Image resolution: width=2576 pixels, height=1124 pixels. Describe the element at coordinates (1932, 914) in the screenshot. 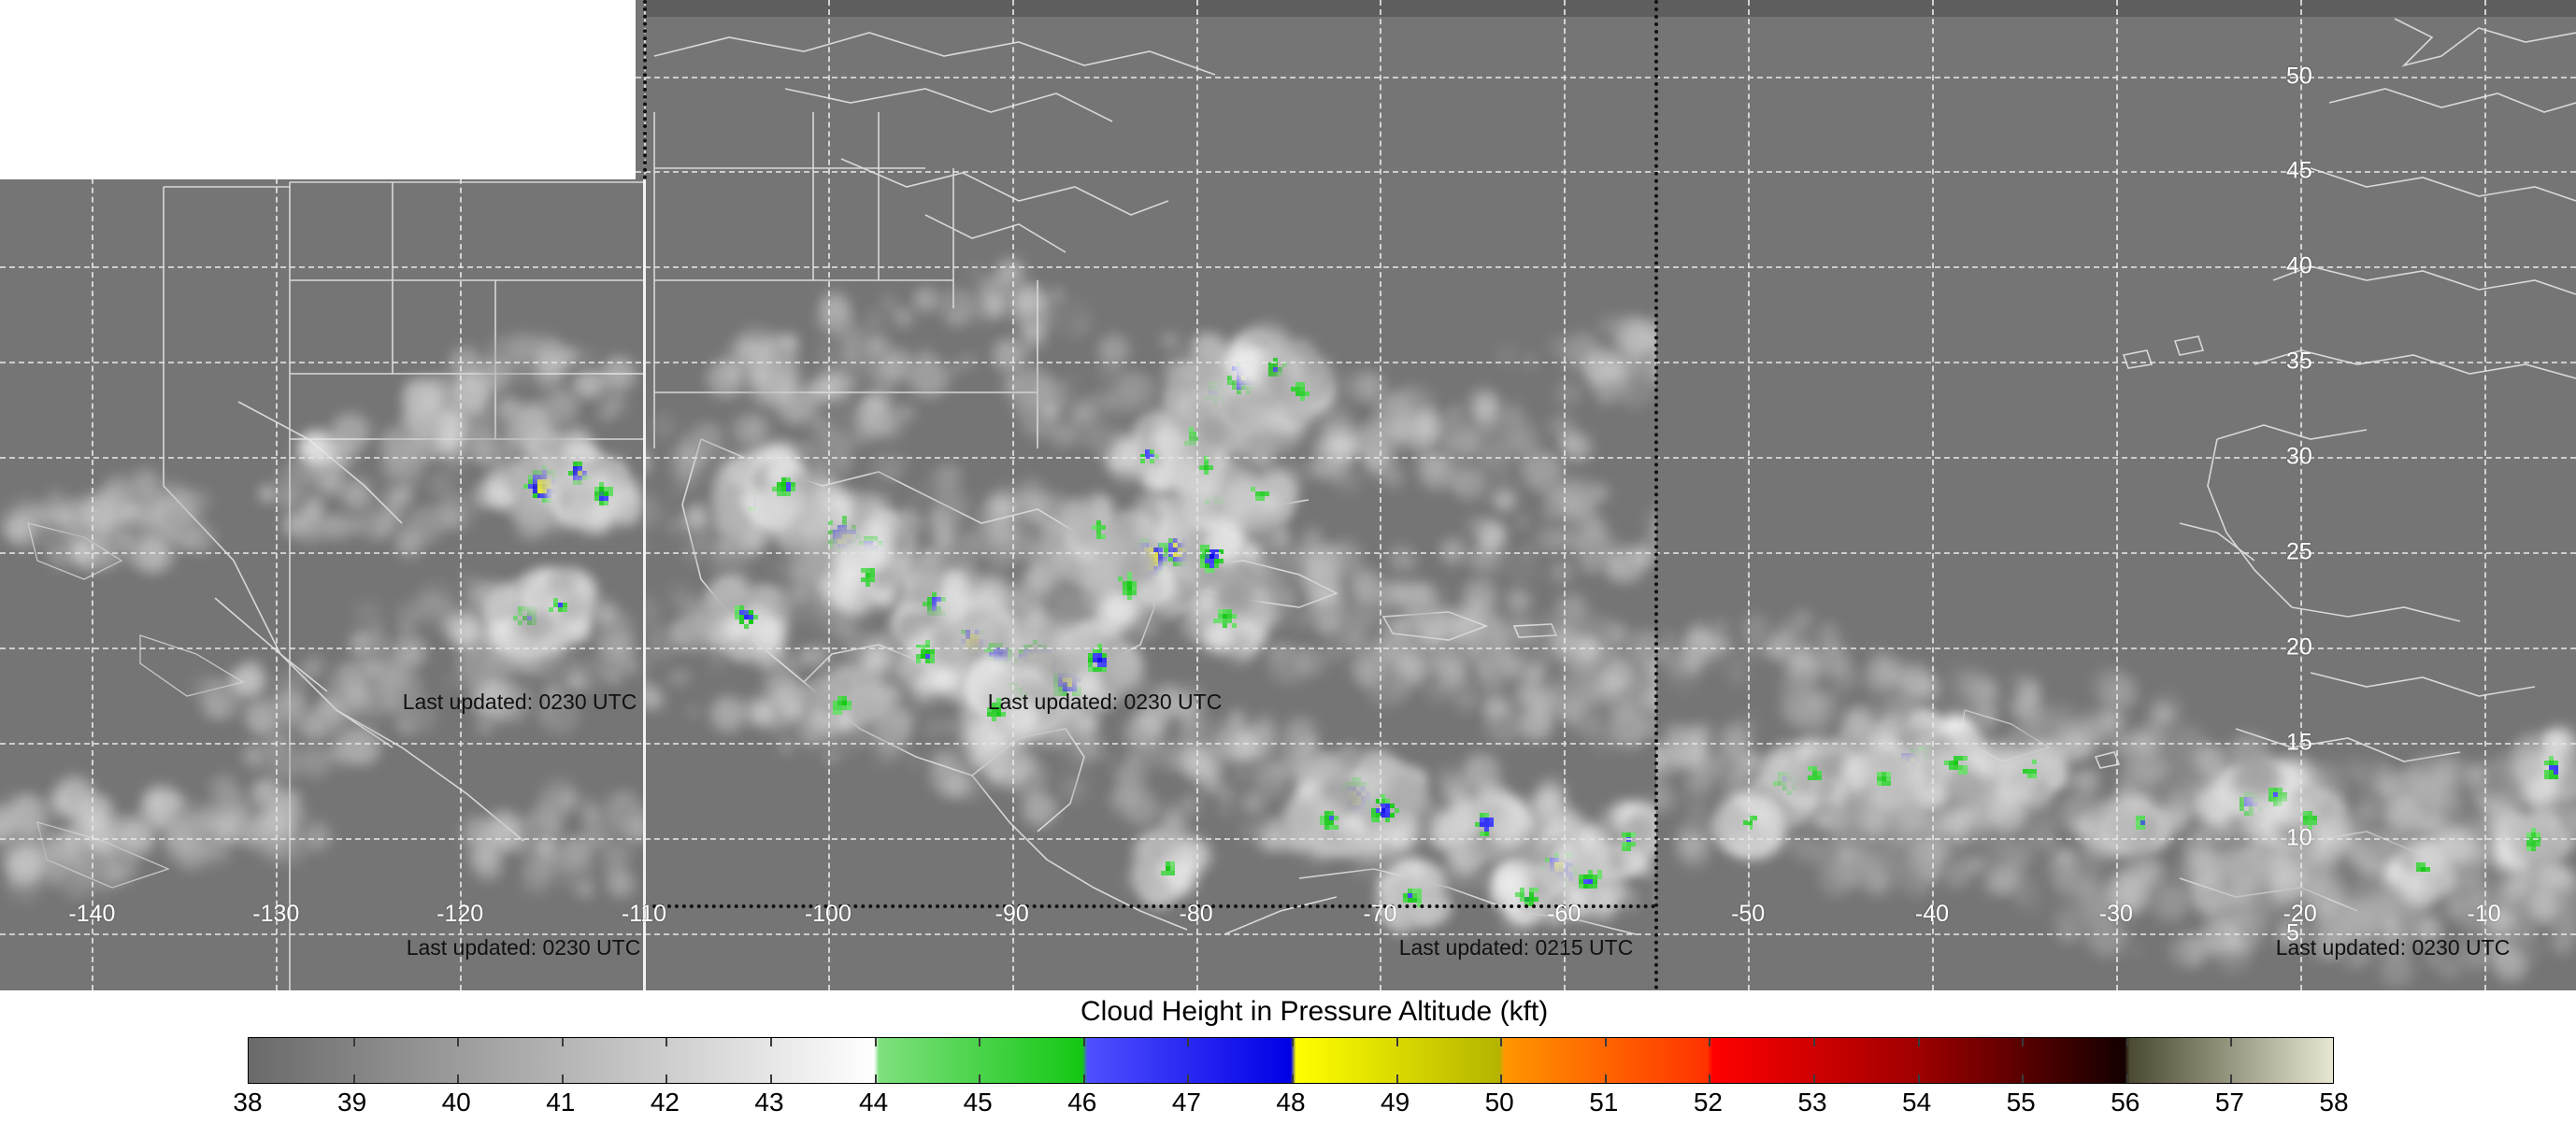

I see `longitude-tick-label: -40` at that location.